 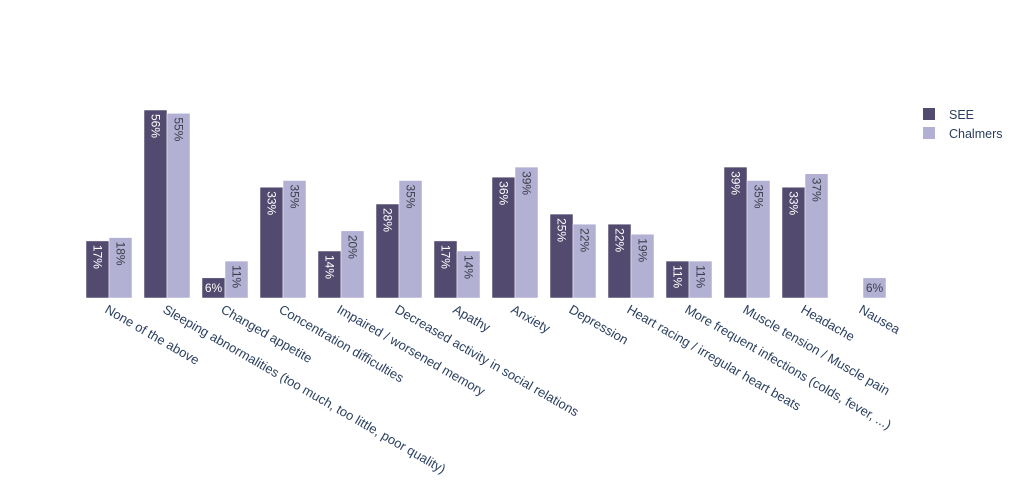 I want to click on value-label-see-8: 25%, so click(x=562, y=230).